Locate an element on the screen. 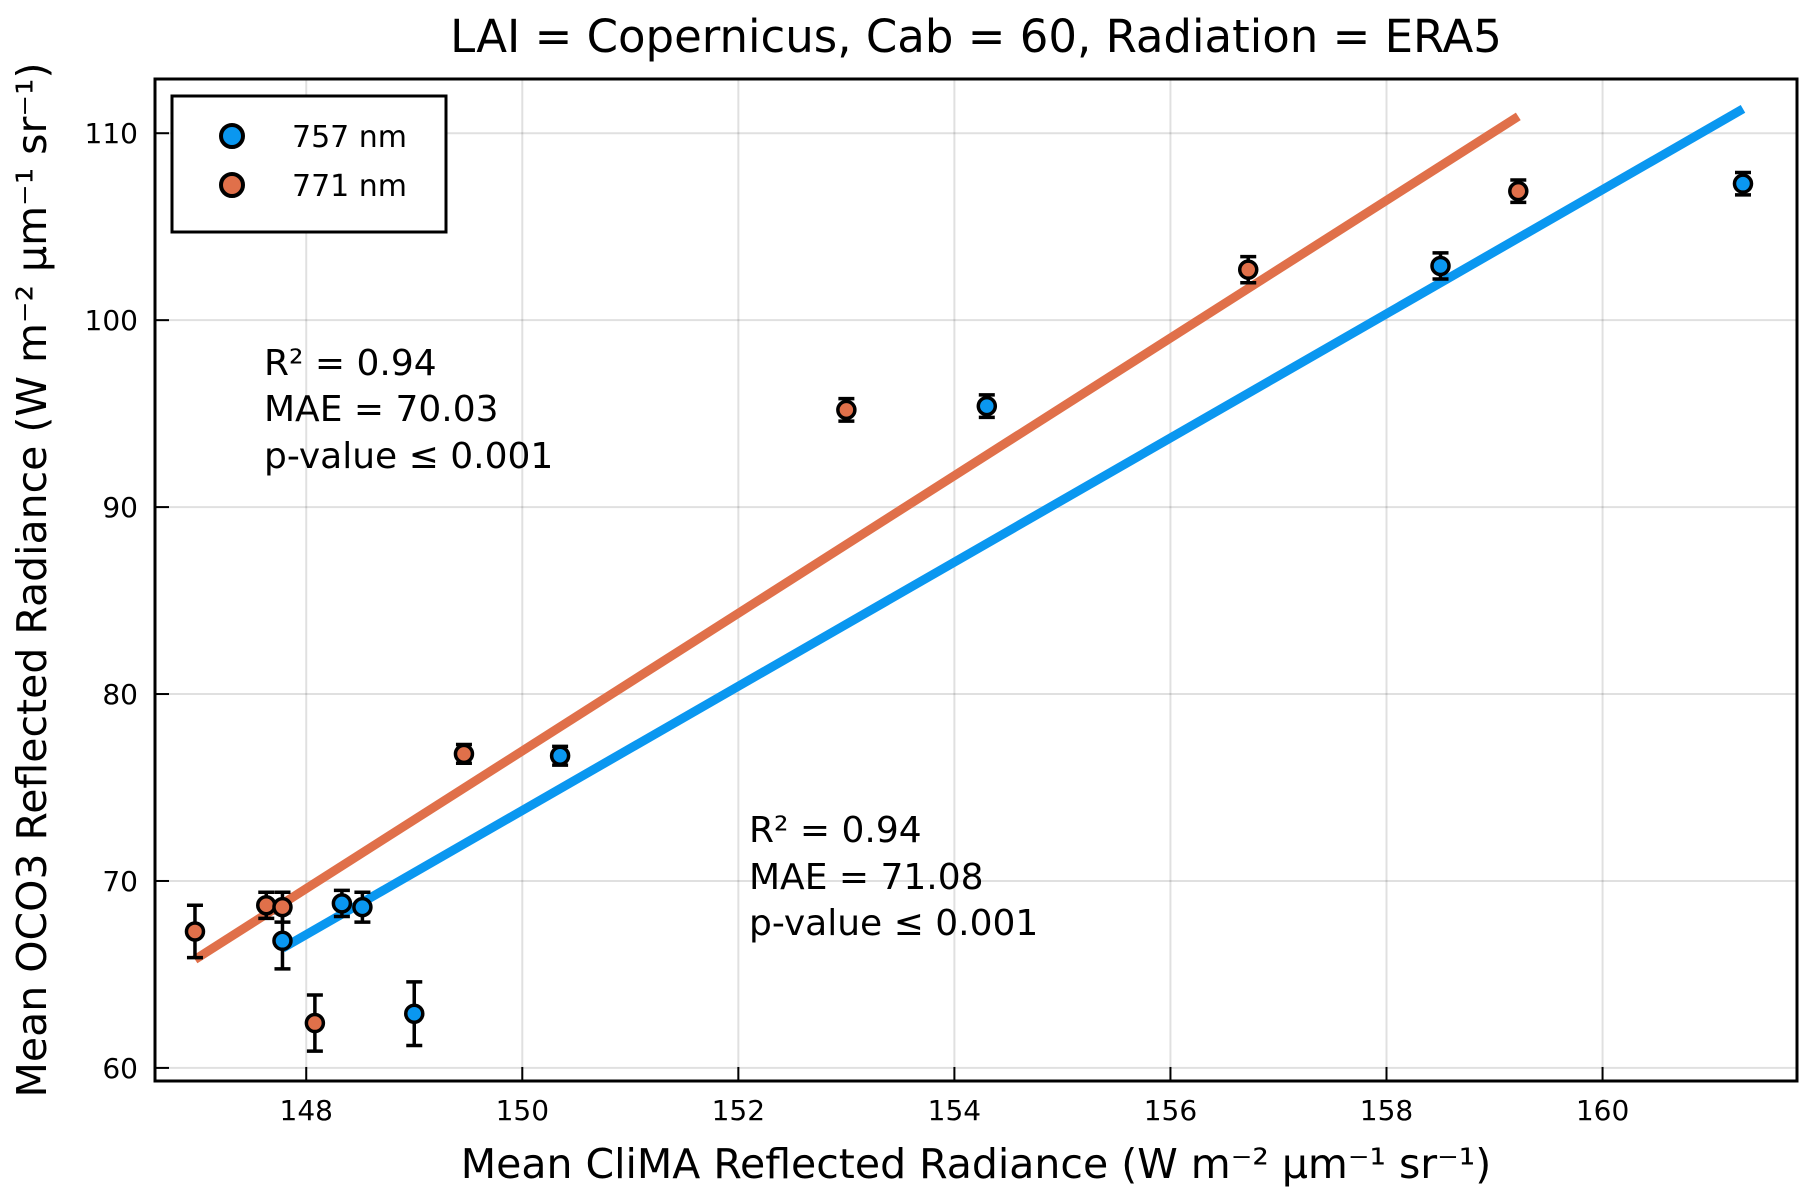 This screenshot has height=1200, width=1800. x-tick-label: 150 is located at coordinates (522, 1110).